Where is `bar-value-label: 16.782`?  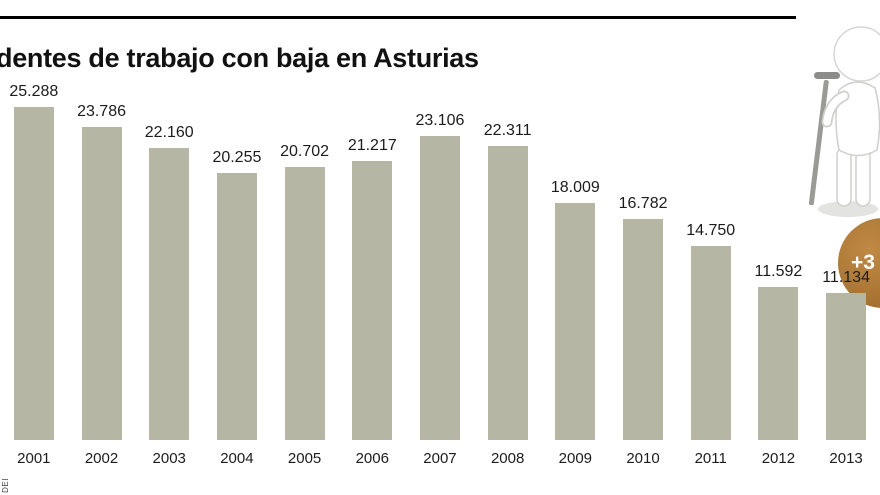 bar-value-label: 16.782 is located at coordinates (643, 203).